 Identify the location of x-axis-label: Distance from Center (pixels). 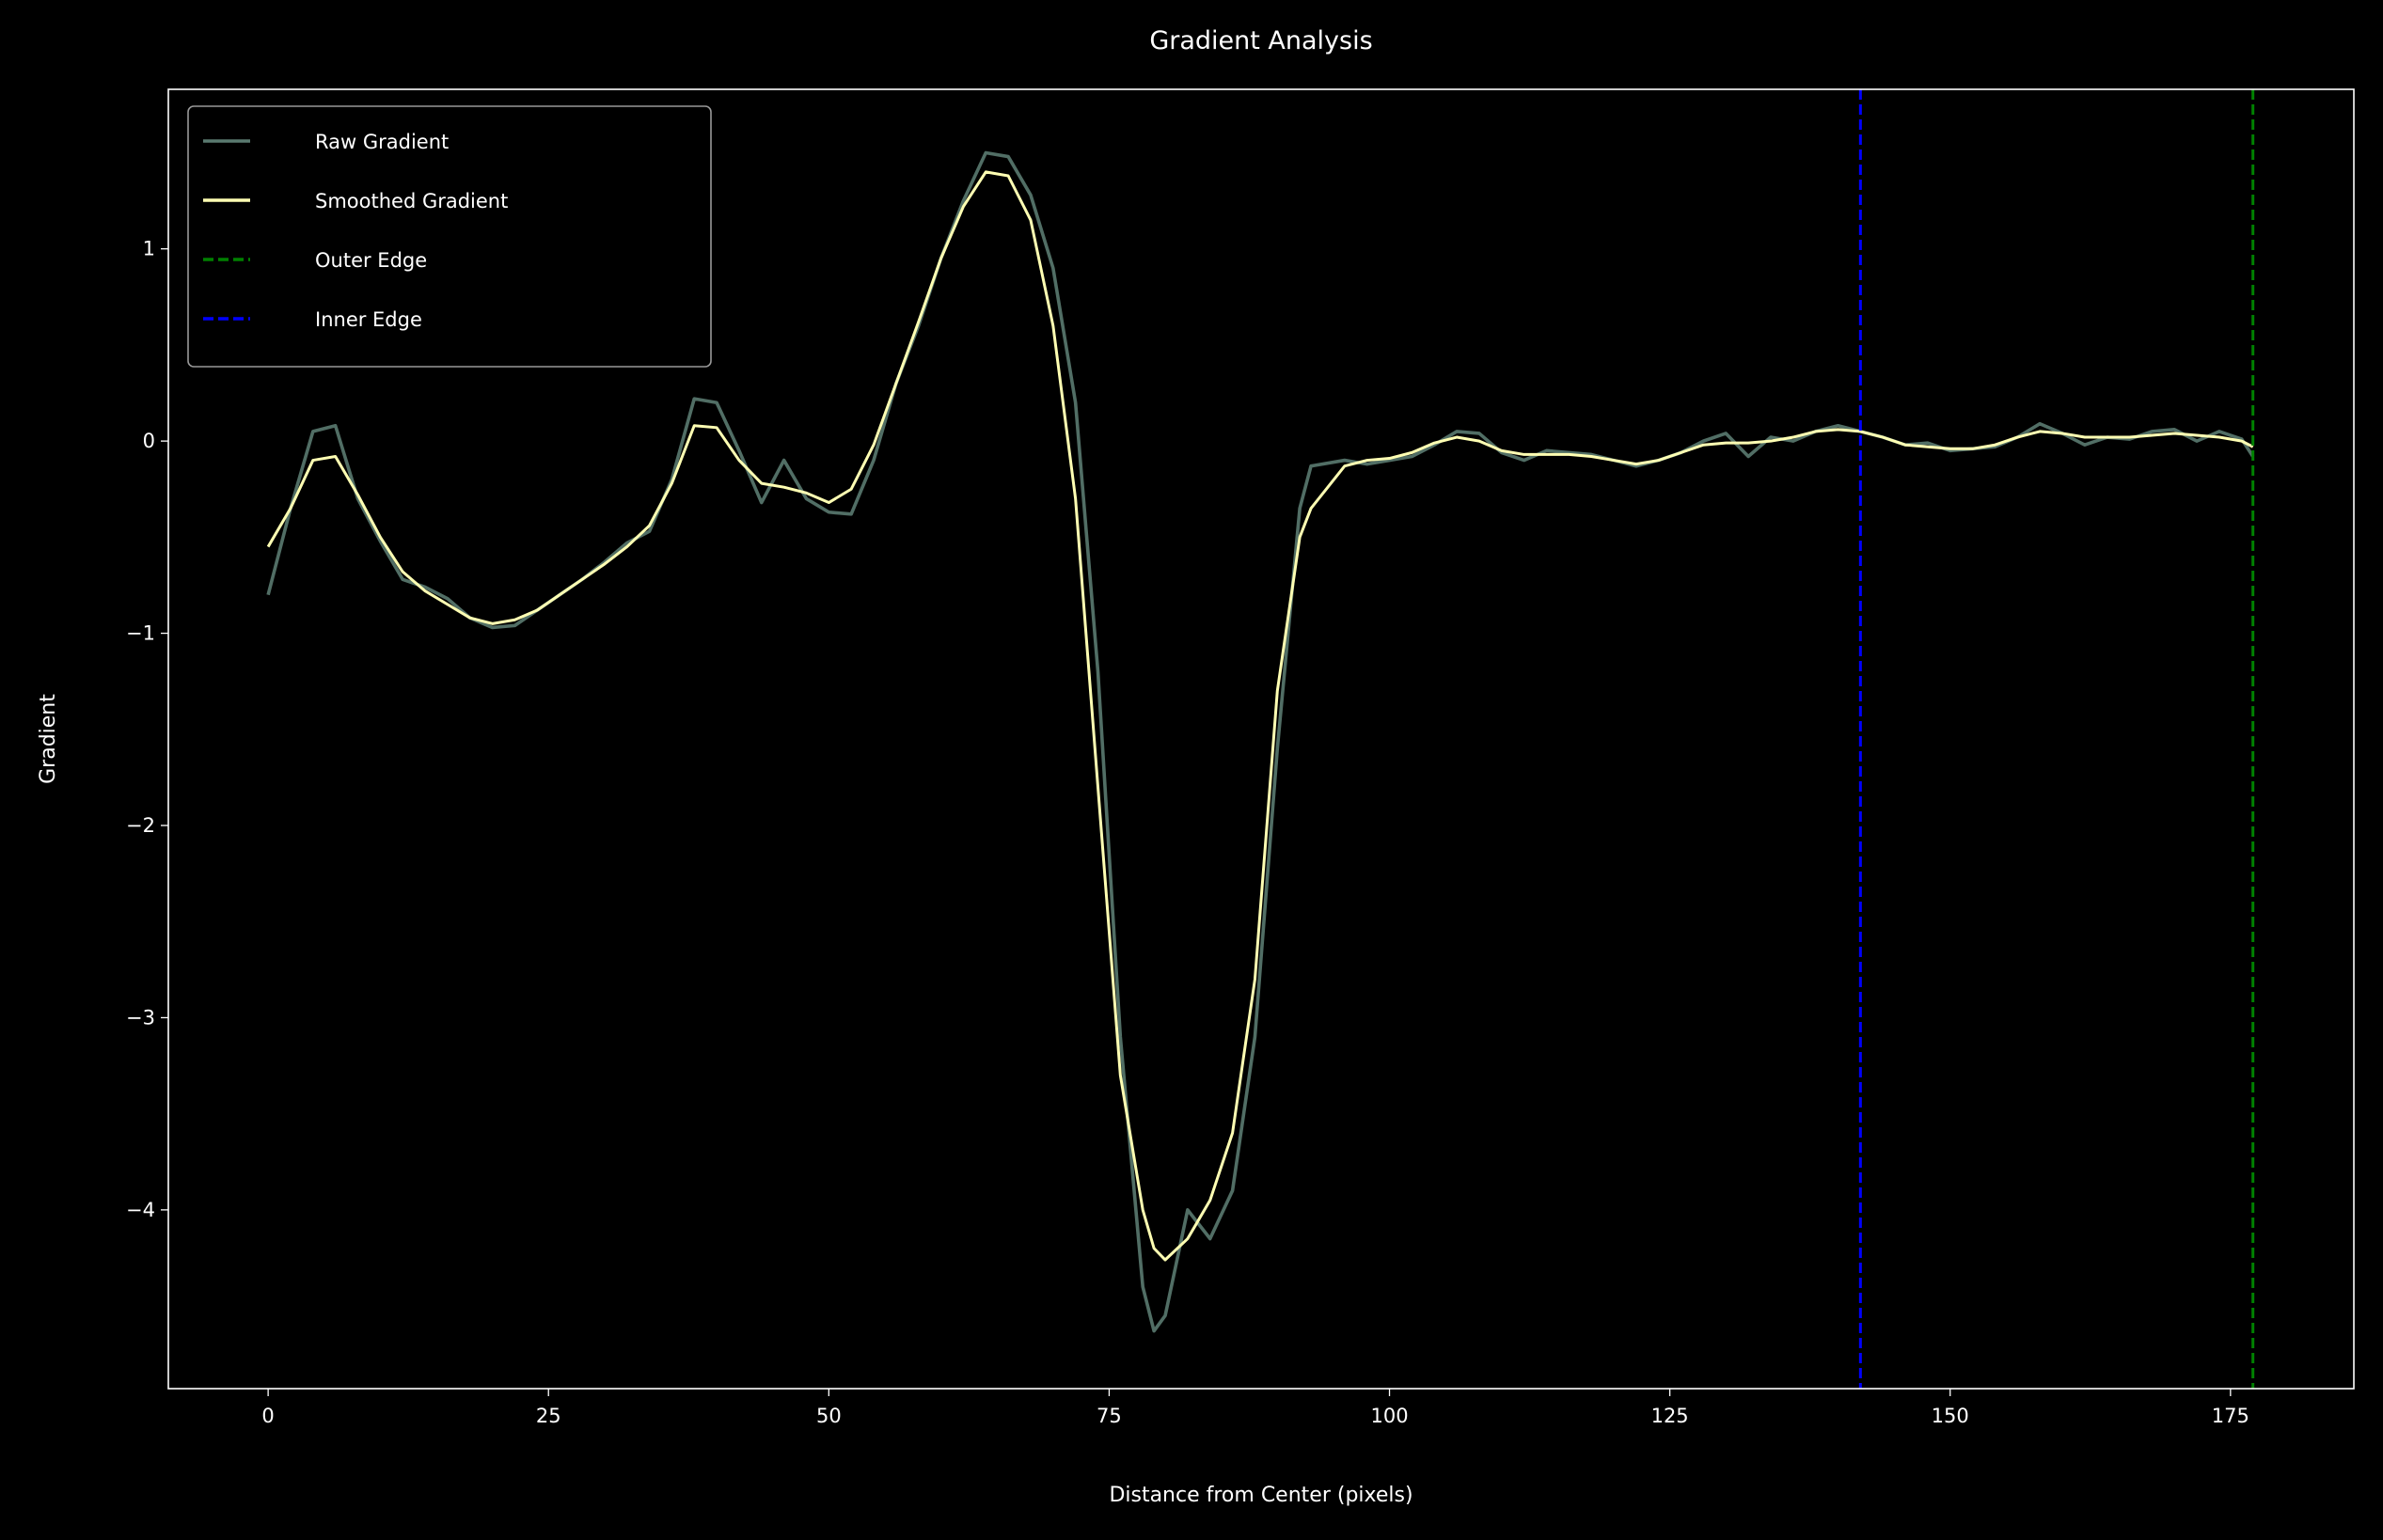
(1260, 1495).